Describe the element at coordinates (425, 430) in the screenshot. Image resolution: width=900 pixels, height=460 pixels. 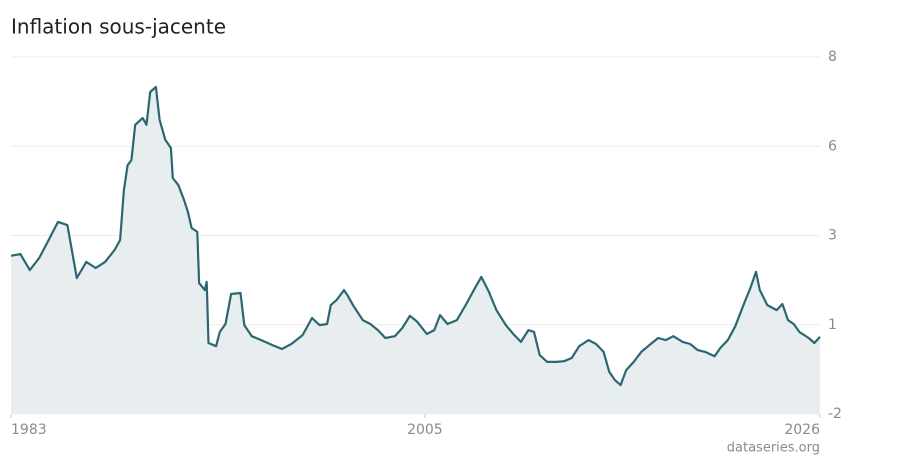
I see `x-tick-label: 2005` at that location.